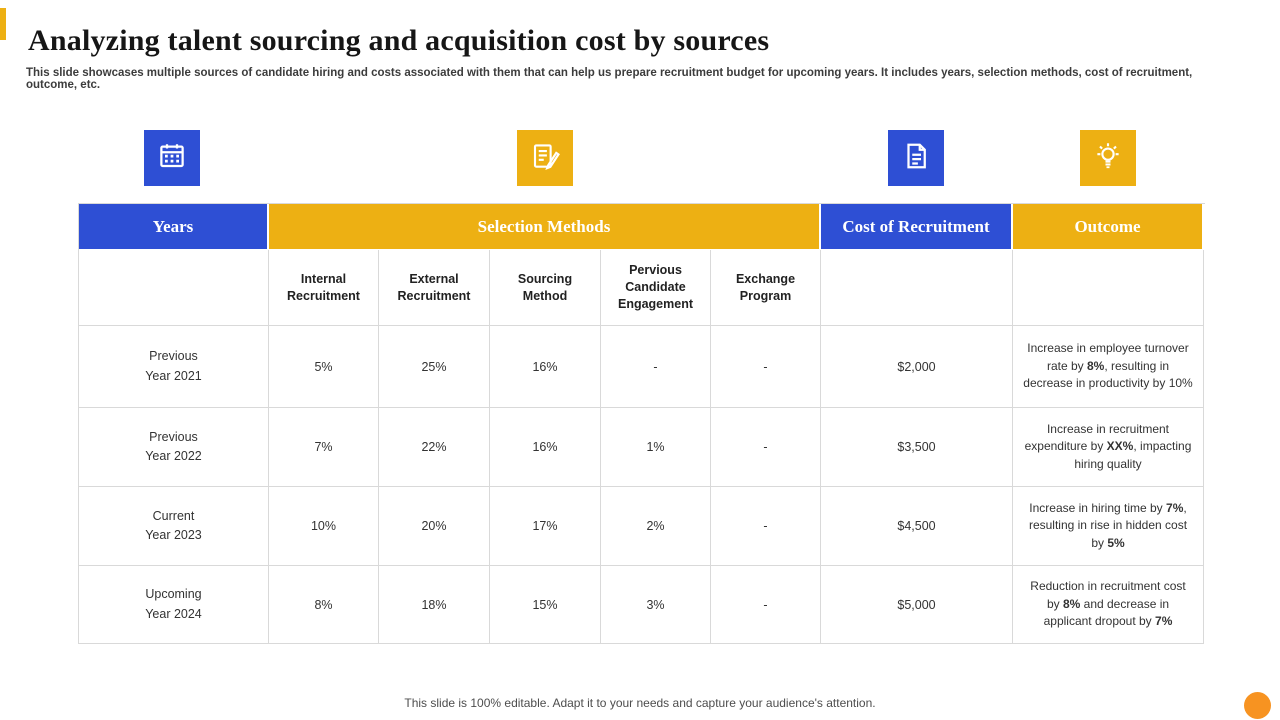 This screenshot has width=1280, height=720. I want to click on idea-bulb-icon, so click(1108, 158).